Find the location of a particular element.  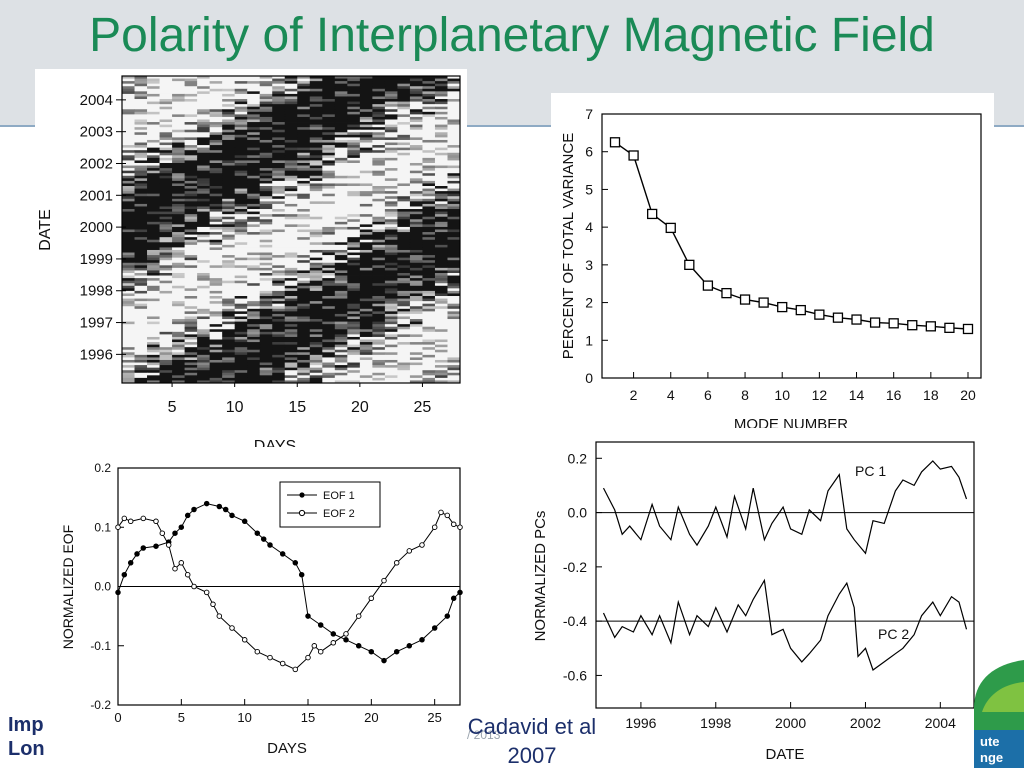

variance-point is located at coordinates (615, 142).